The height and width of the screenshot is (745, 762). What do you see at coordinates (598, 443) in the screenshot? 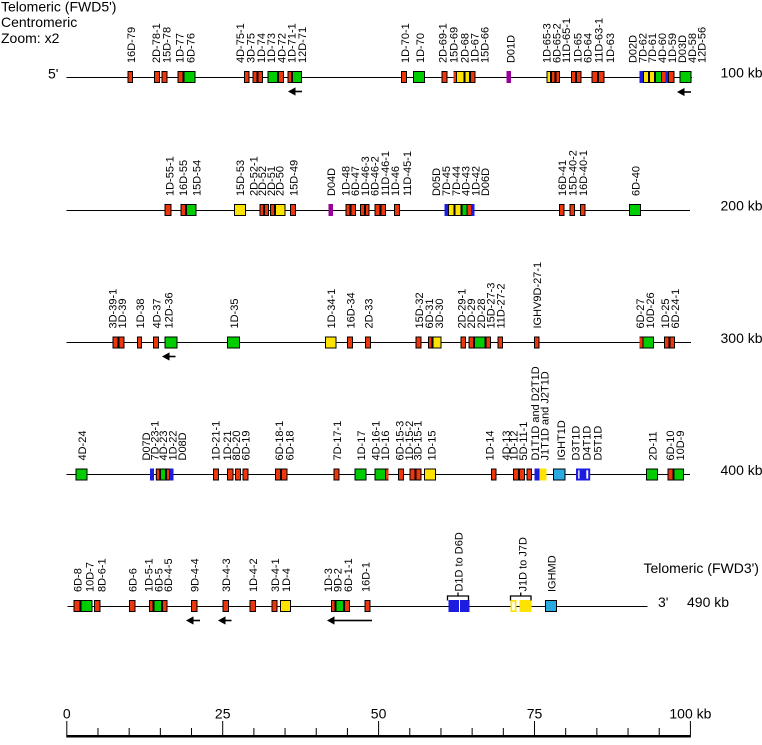
I see `svg-text: D5T1D` at bounding box center [598, 443].